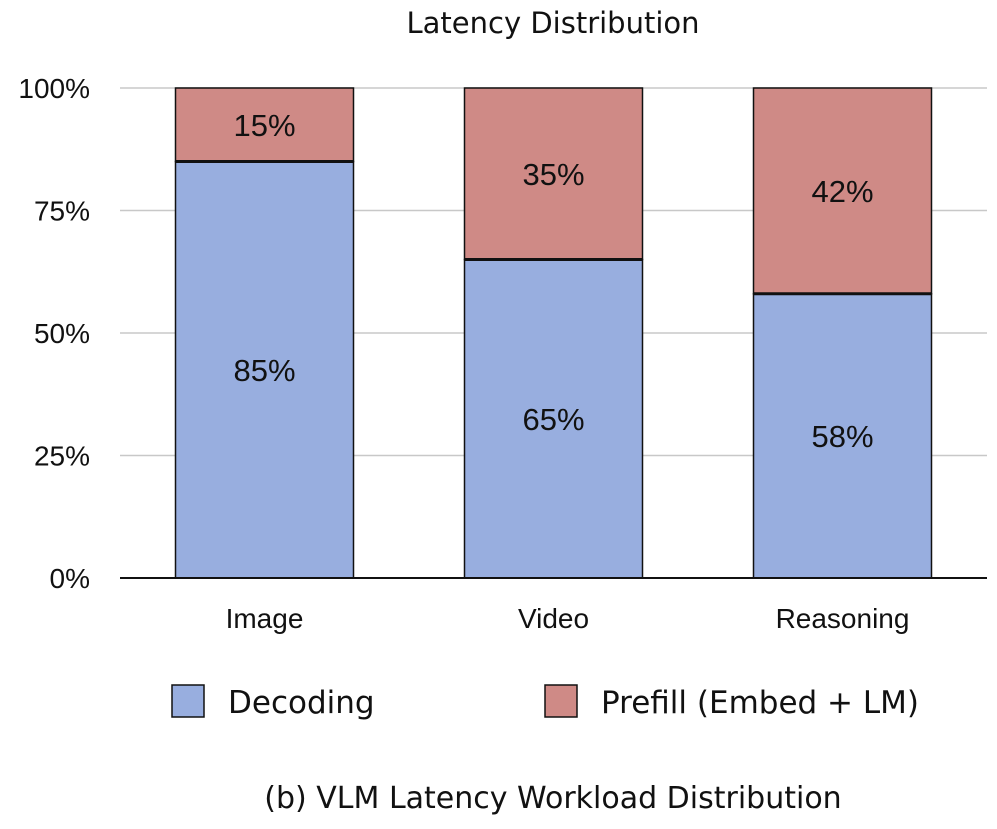  I want to click on y-tick-label: 0%, so click(70, 578).